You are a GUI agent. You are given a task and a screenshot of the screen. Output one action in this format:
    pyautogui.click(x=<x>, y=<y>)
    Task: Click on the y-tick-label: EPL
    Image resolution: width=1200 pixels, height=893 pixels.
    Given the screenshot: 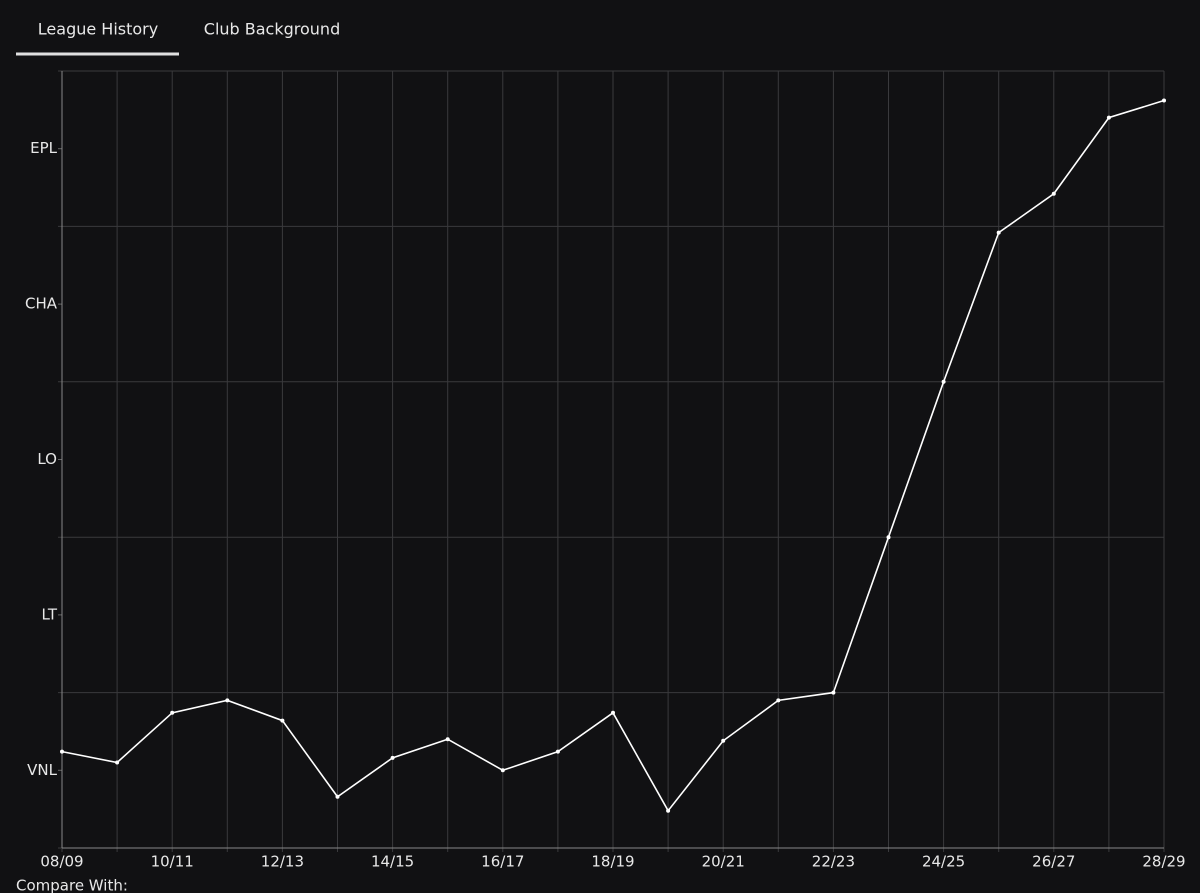 What is the action you would take?
    pyautogui.click(x=44, y=148)
    